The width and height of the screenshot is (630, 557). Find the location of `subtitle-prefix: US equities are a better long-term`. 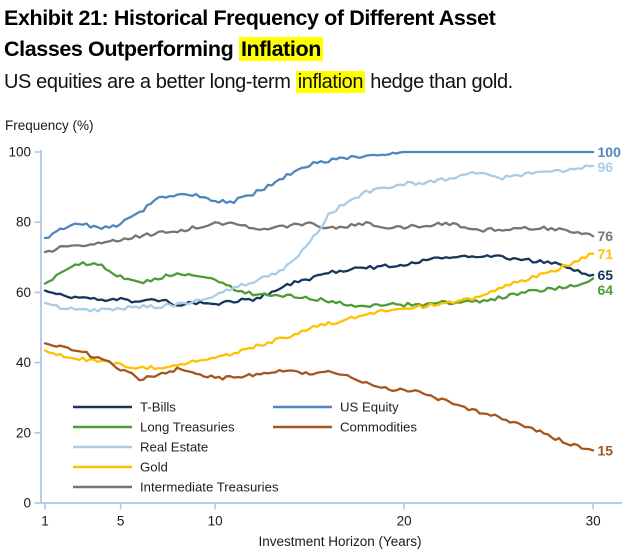

subtitle-prefix: US equities are a better long-term is located at coordinates (150, 82).